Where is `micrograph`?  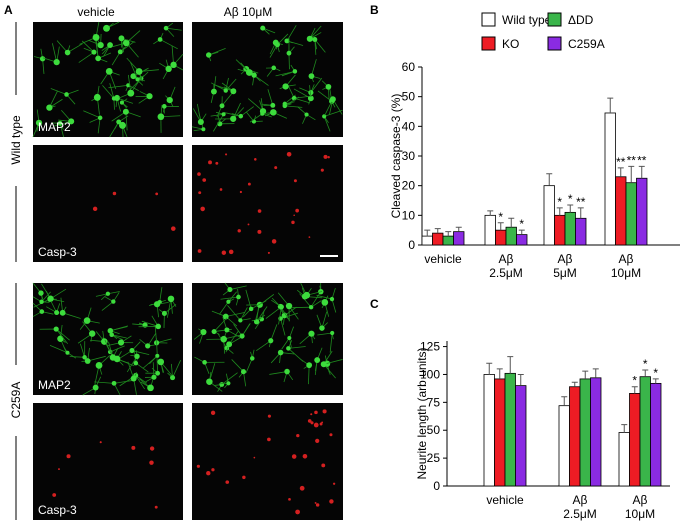
micrograph is located at coordinates (267, 203).